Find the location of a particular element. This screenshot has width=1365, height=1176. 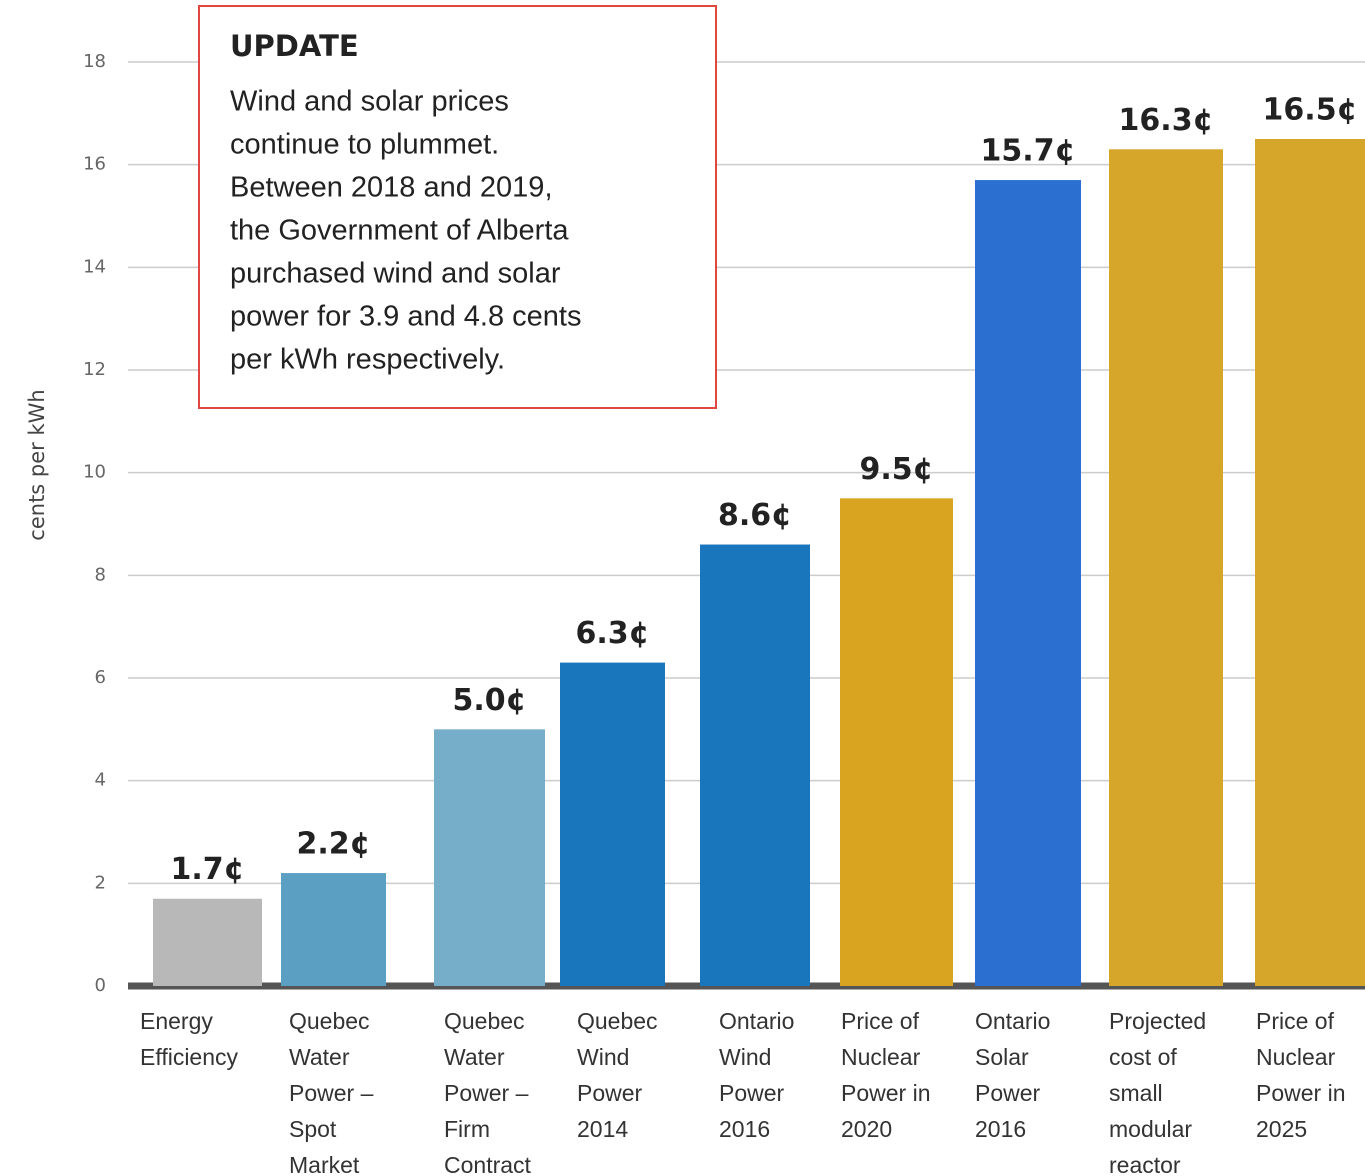

x-tick-label: Price of Nuclear Power in 2020 is located at coordinates (886, 1075).